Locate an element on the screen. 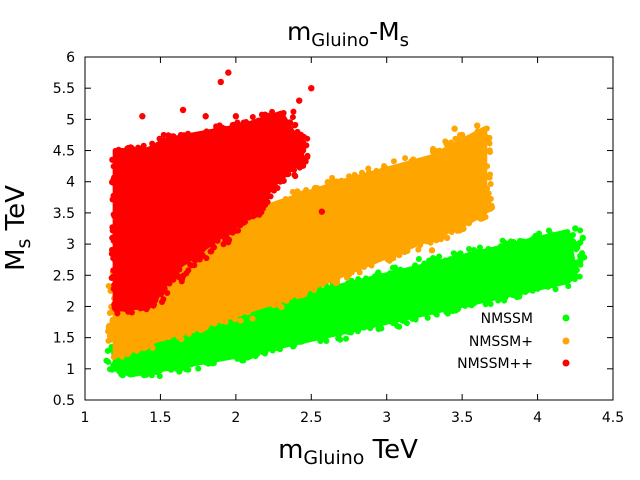  legend-label: NMSSM+ is located at coordinates (501, 342).